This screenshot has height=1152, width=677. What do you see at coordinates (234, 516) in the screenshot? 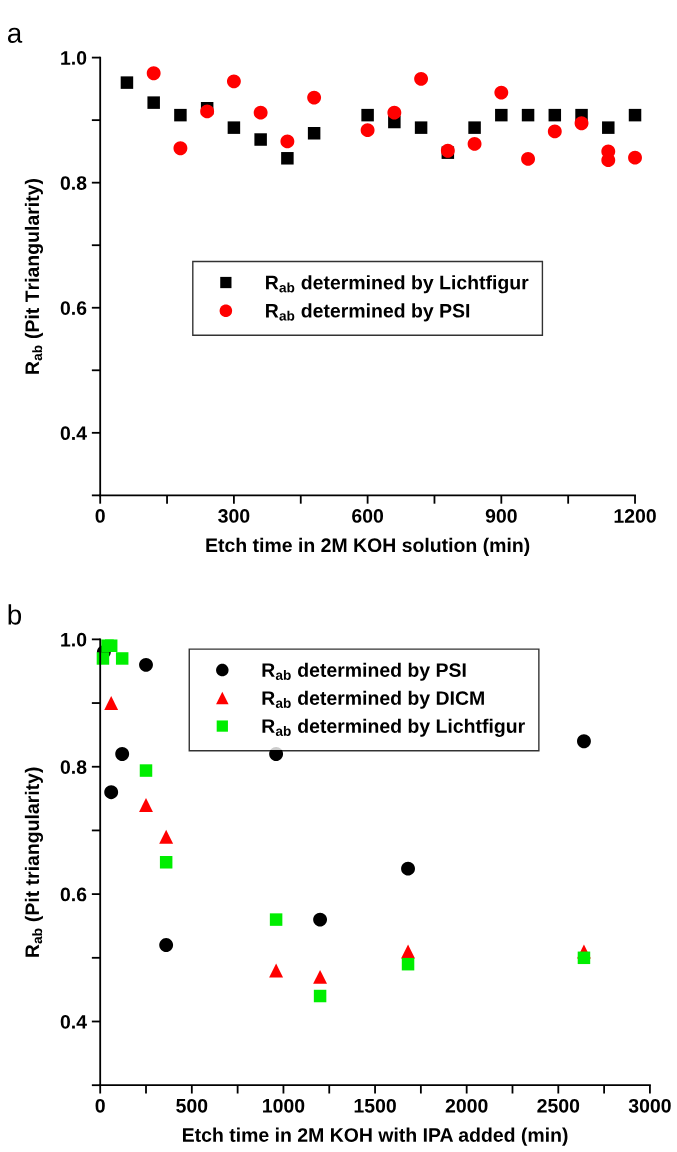
I see `x-tick-label: 300` at bounding box center [234, 516].